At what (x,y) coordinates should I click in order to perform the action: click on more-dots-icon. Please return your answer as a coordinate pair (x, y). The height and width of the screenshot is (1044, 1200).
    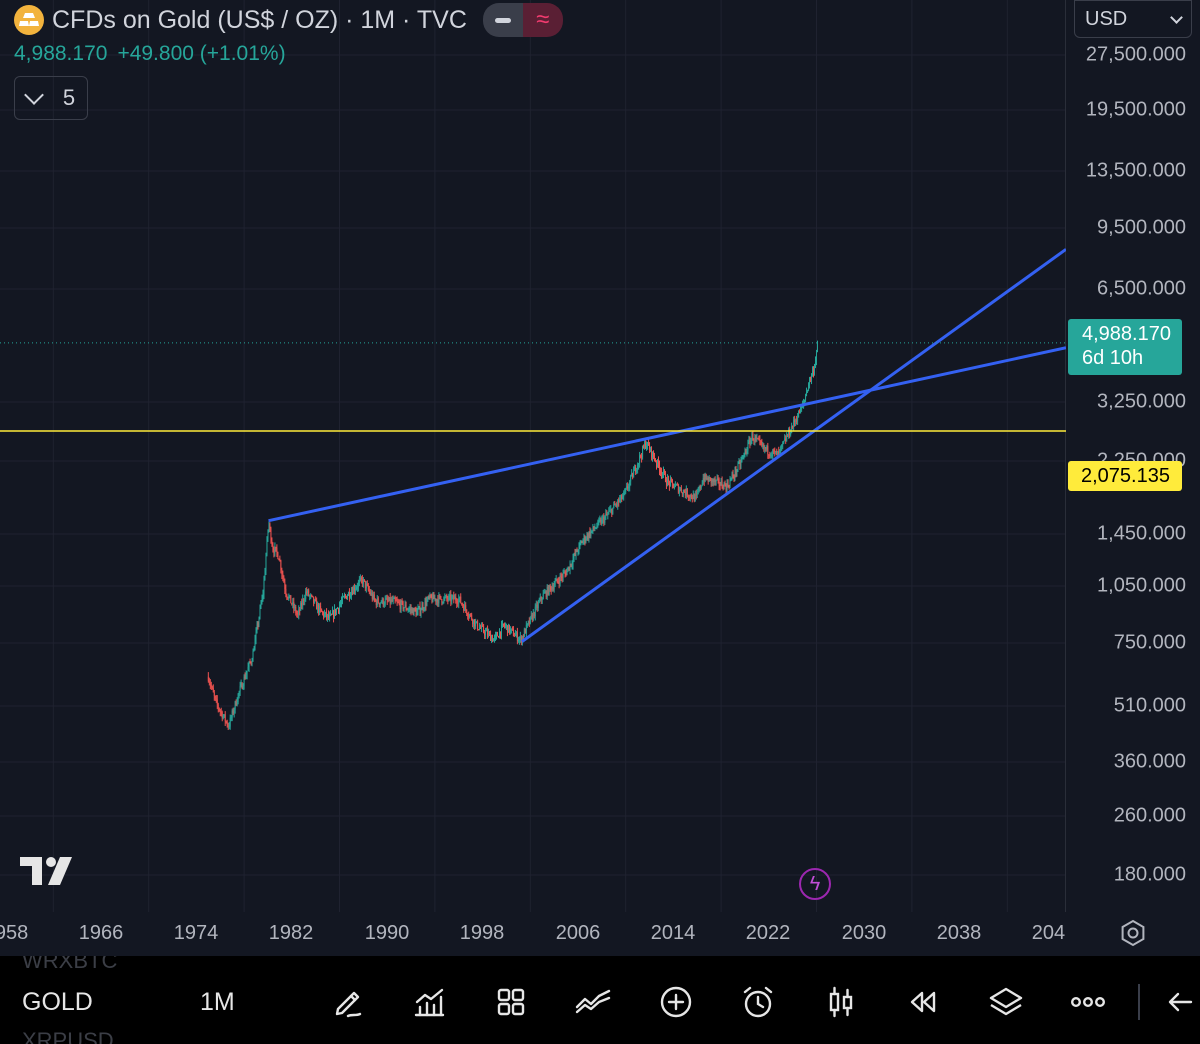
    Looking at the image, I should click on (1088, 1002).